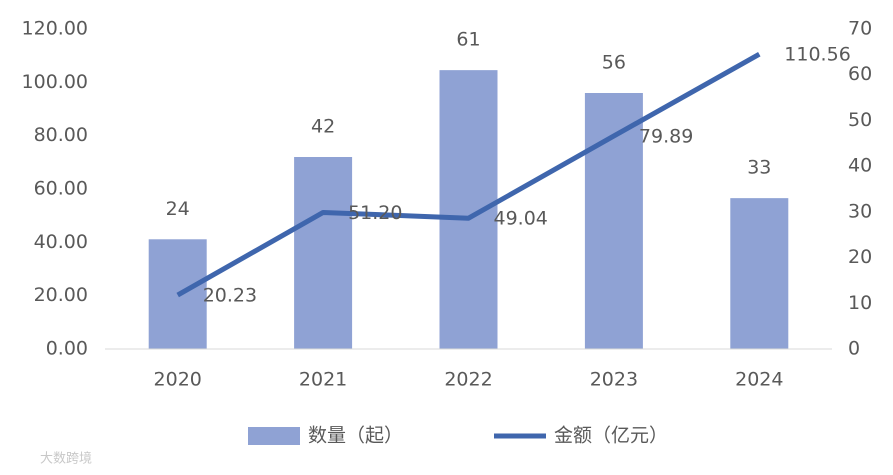 This screenshot has height=475, width=893. What do you see at coordinates (61, 242) in the screenshot?
I see `y-tick-label: 40.00` at bounding box center [61, 242].